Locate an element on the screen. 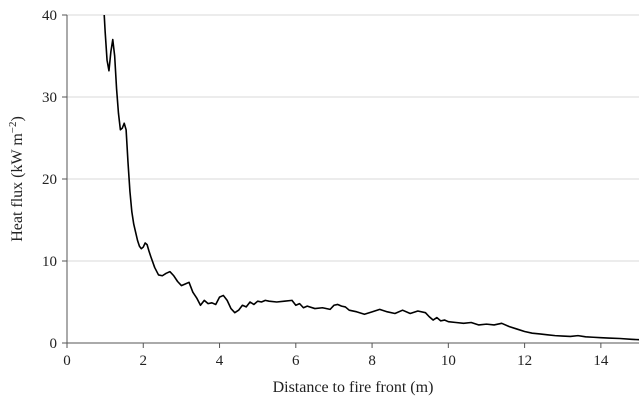 The width and height of the screenshot is (644, 399). y-axis-title-superscript: −2 is located at coordinates (13, 128).